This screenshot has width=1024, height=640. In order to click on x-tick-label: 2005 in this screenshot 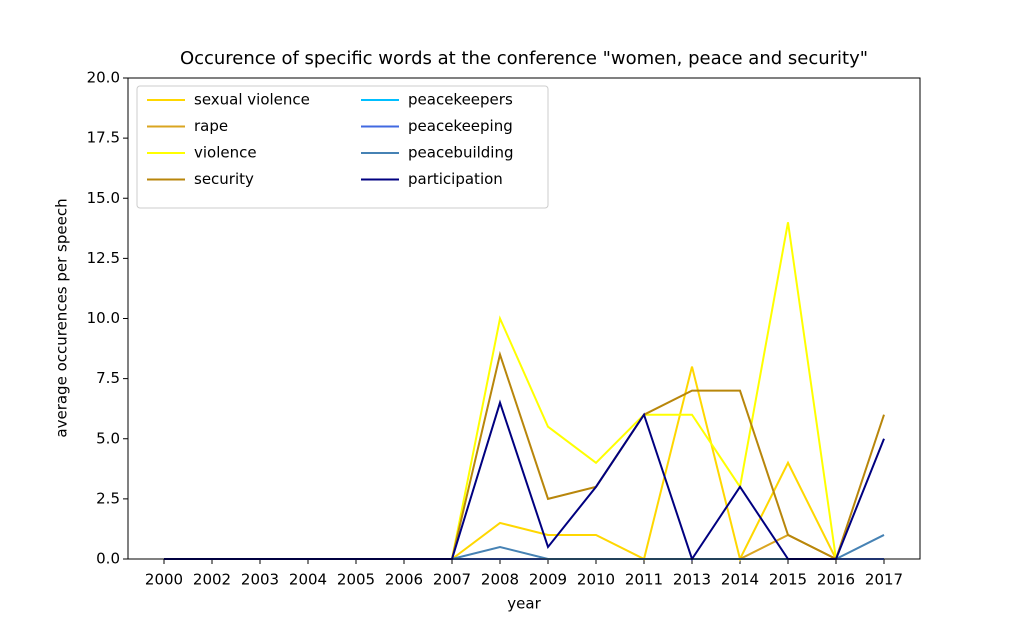, I will do `click(356, 580)`.